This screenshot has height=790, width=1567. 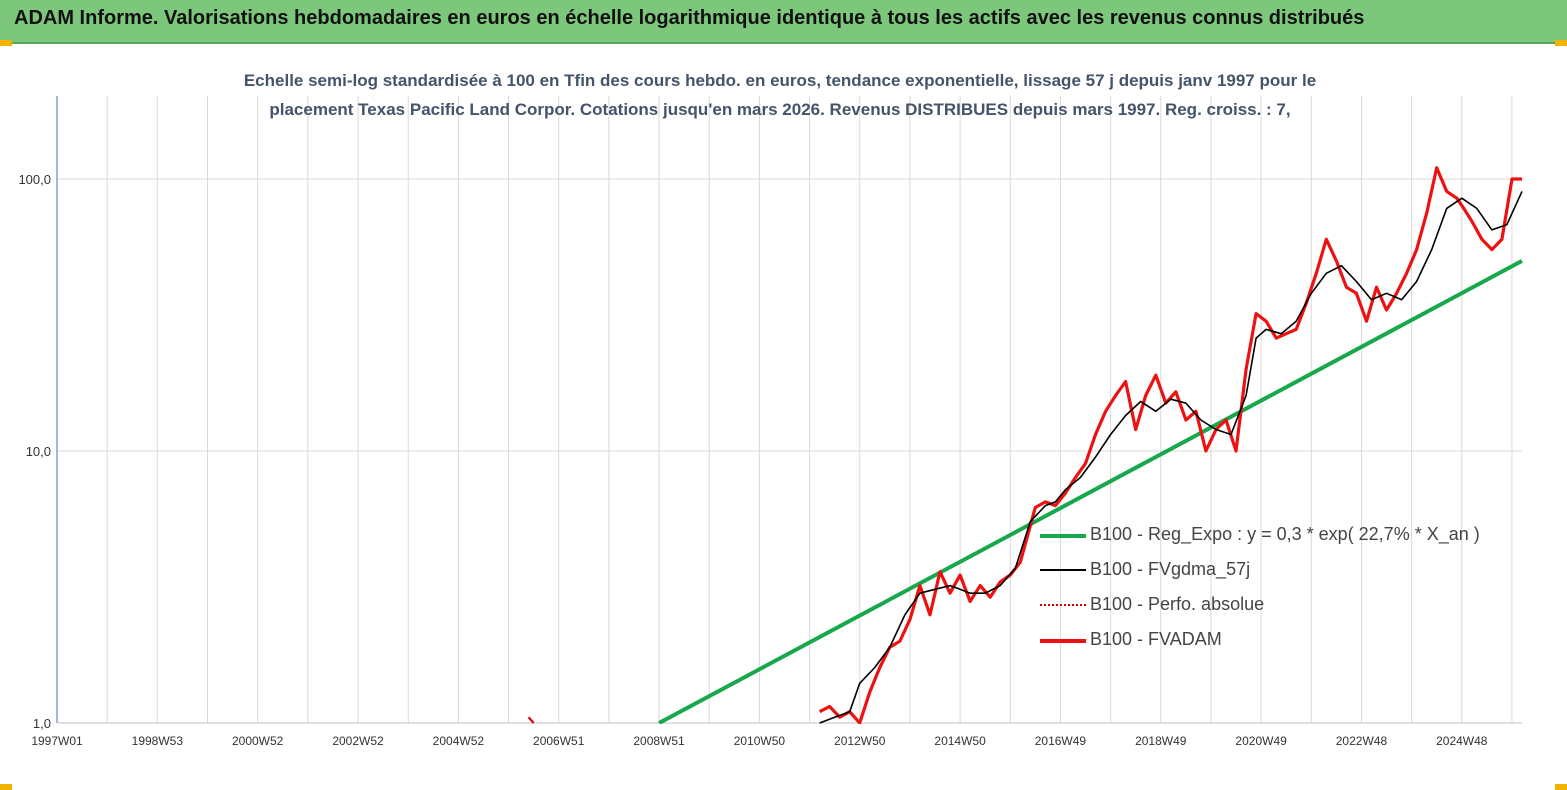 What do you see at coordinates (38, 451) in the screenshot?
I see `y-tick-label: 10,0` at bounding box center [38, 451].